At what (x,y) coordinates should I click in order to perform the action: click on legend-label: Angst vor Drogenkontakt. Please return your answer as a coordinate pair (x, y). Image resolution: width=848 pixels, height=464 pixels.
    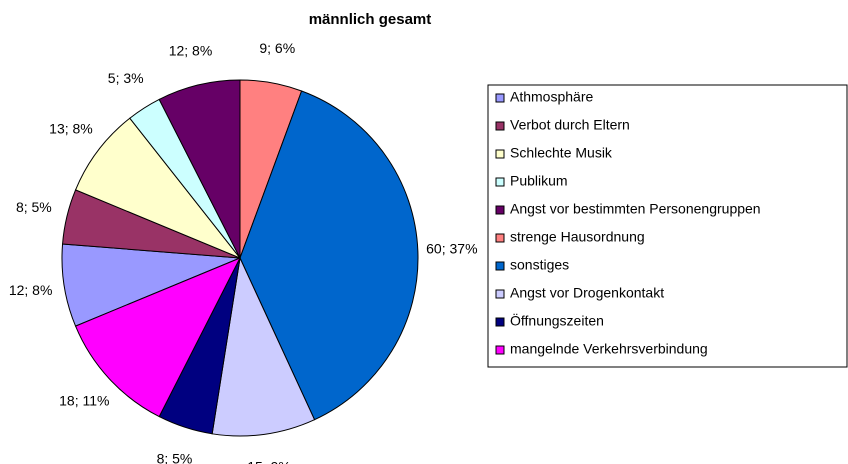
    Looking at the image, I should click on (587, 293).